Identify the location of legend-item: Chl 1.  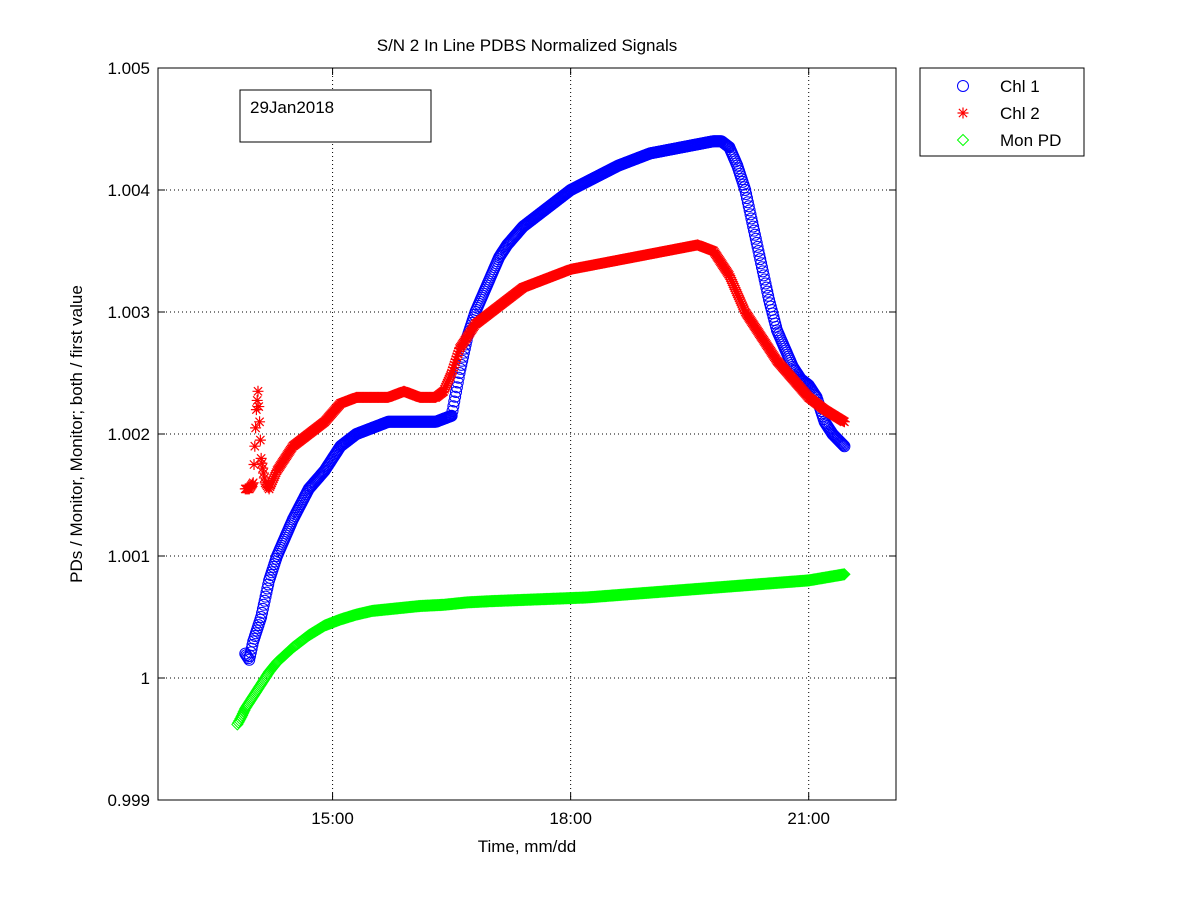
(998, 86).